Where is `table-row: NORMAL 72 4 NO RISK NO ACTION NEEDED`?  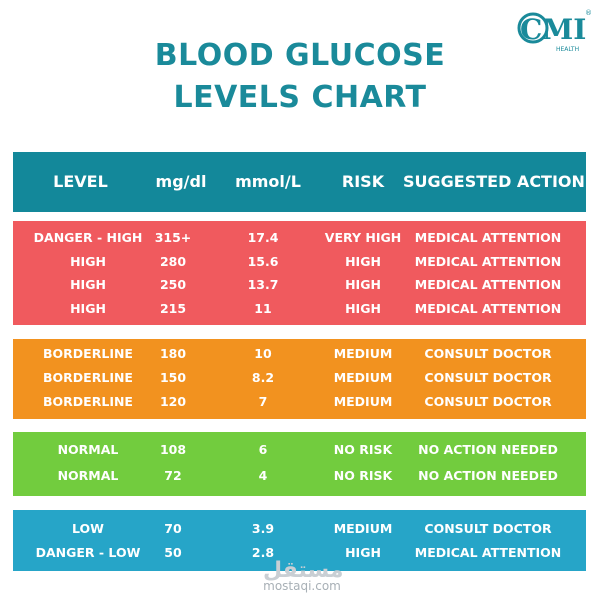 table-row: NORMAL 72 4 NO RISK NO ACTION NEEDED is located at coordinates (299, 476).